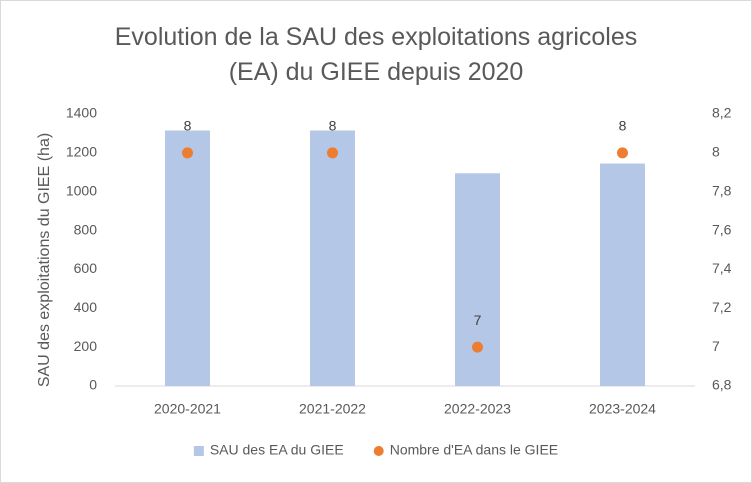 The height and width of the screenshot is (483, 752). I want to click on y2-tick-label: 7, so click(716, 346).